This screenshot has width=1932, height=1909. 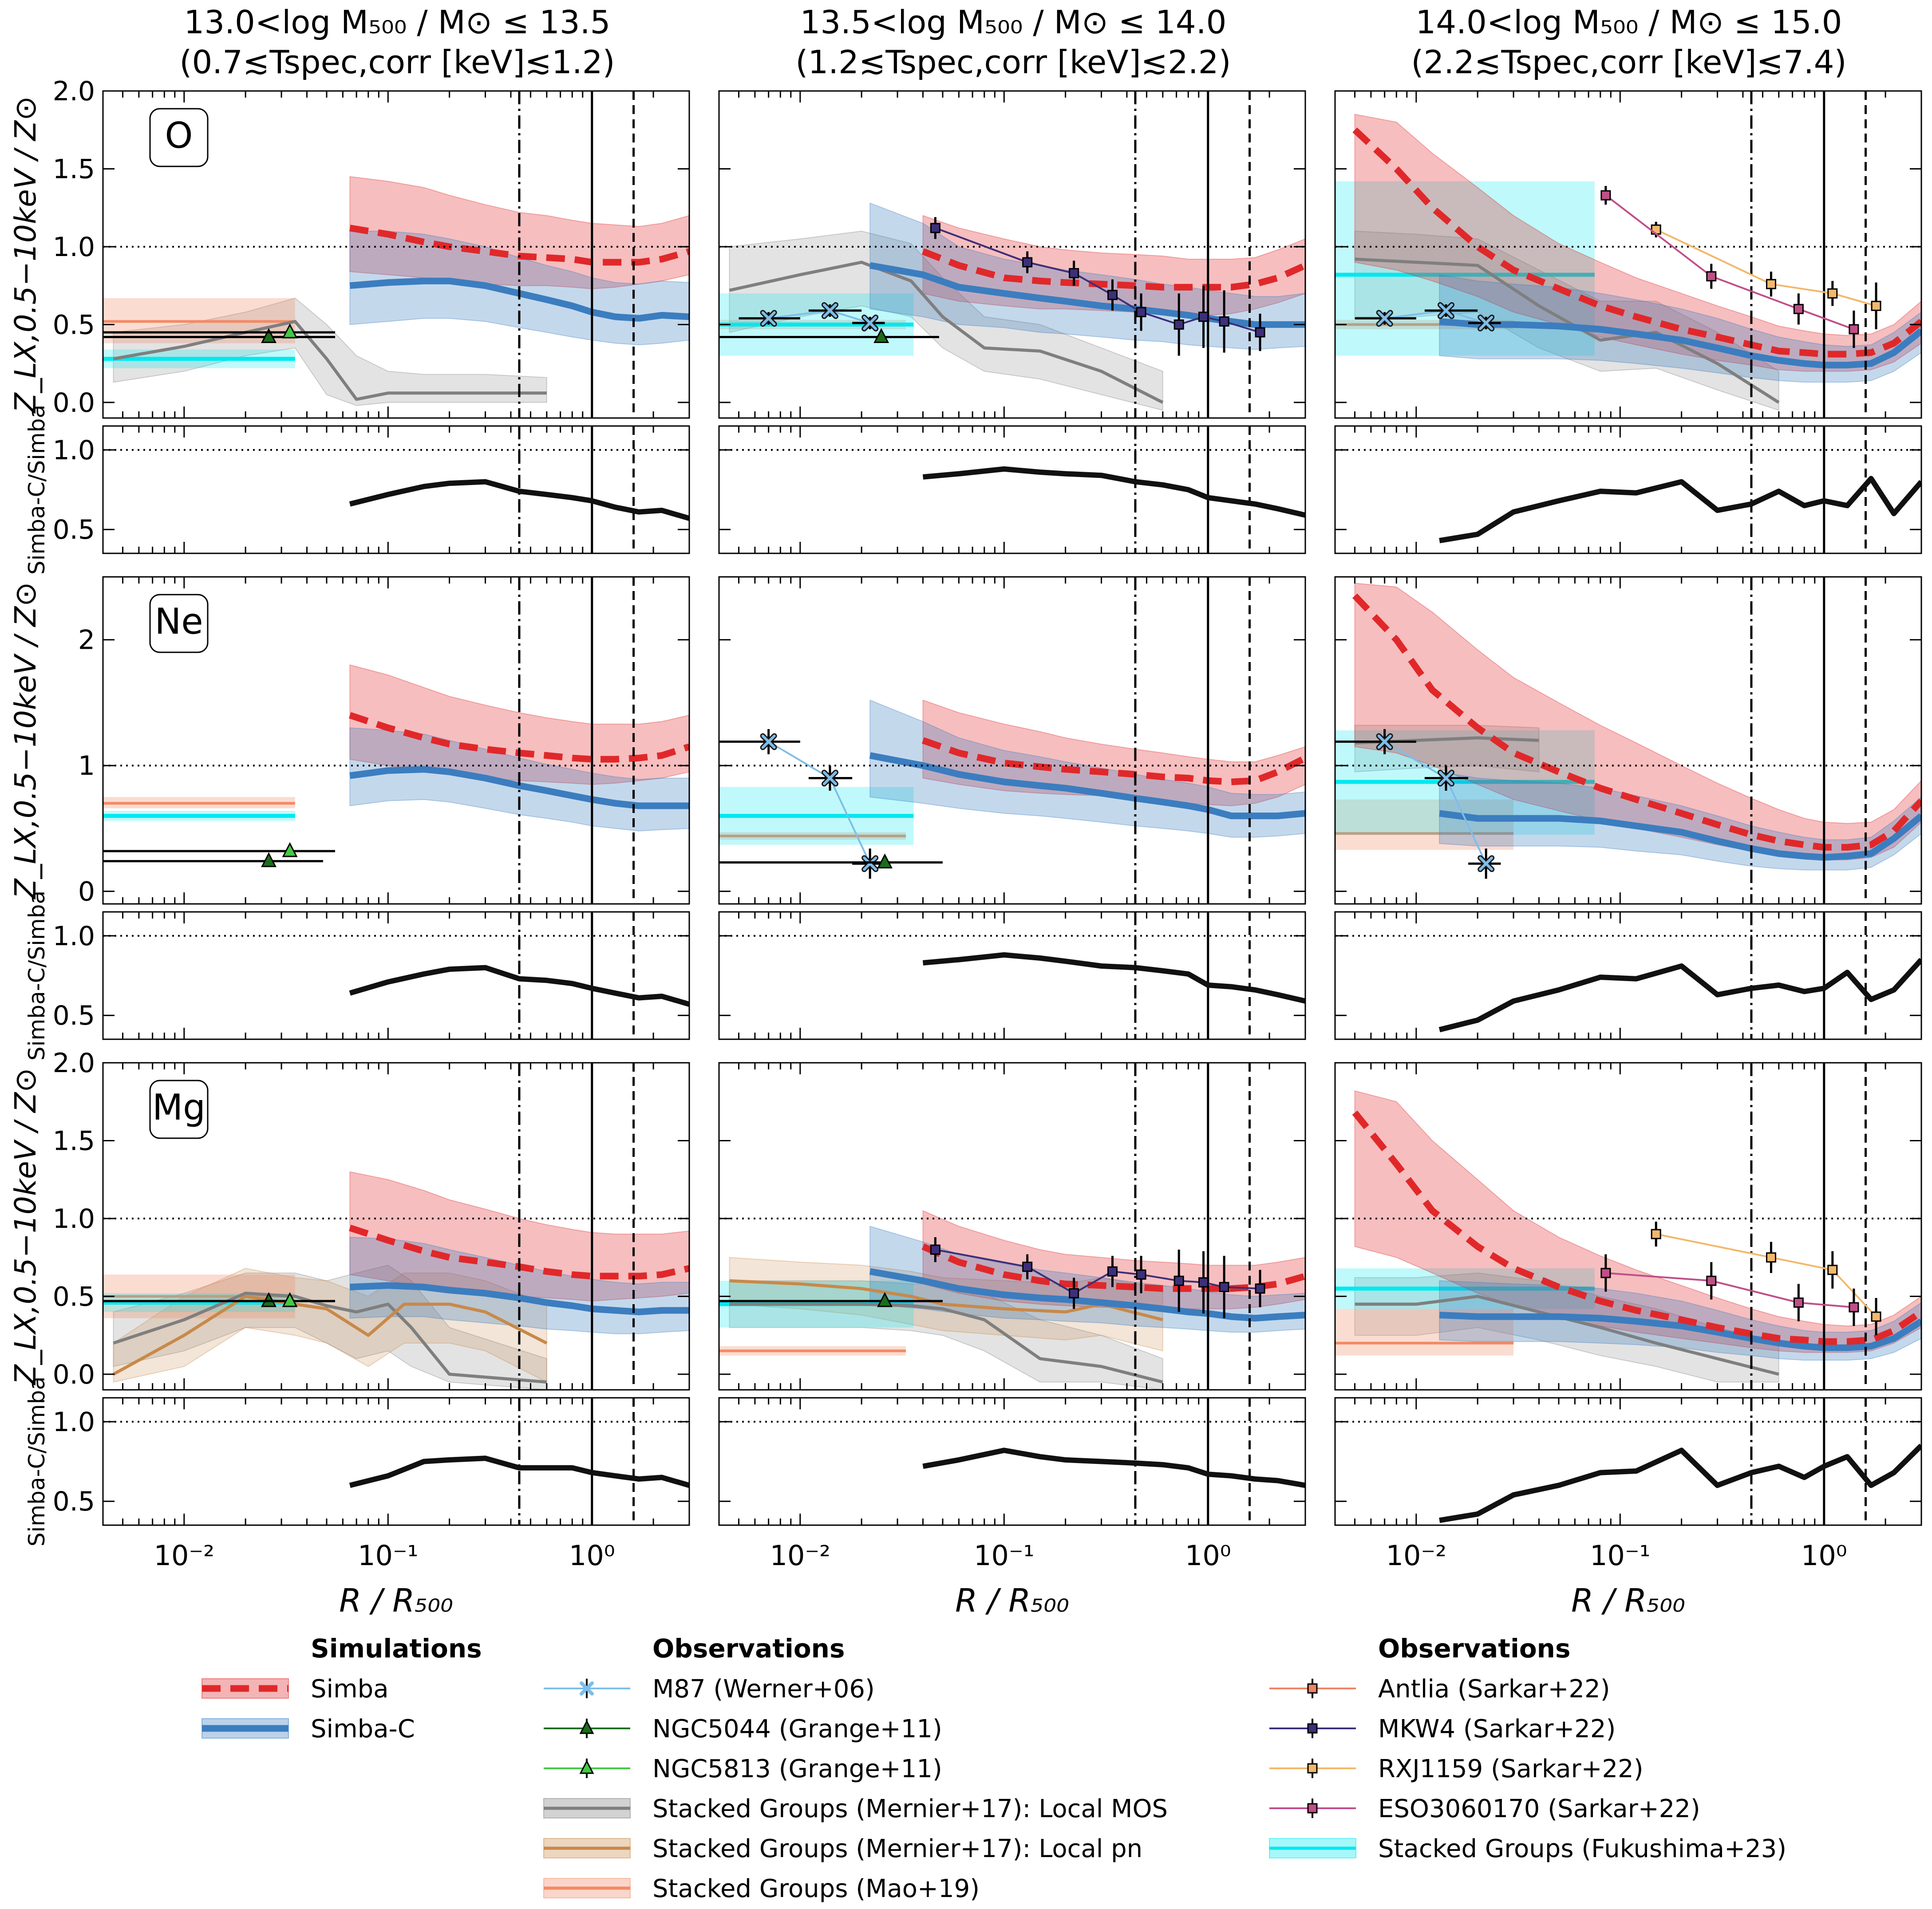 What do you see at coordinates (86, 892) in the screenshot?
I see `y-tick-label: 0` at bounding box center [86, 892].